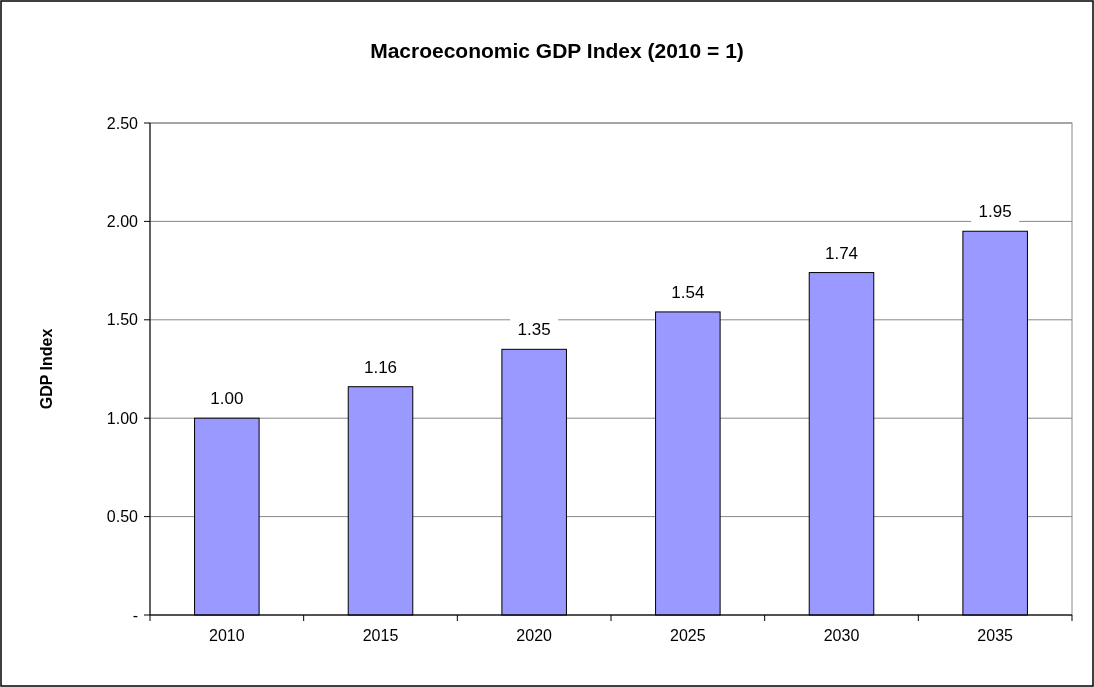 The width and height of the screenshot is (1094, 687). What do you see at coordinates (122, 320) in the screenshot?
I see `y-tick-label: 1.50` at bounding box center [122, 320].